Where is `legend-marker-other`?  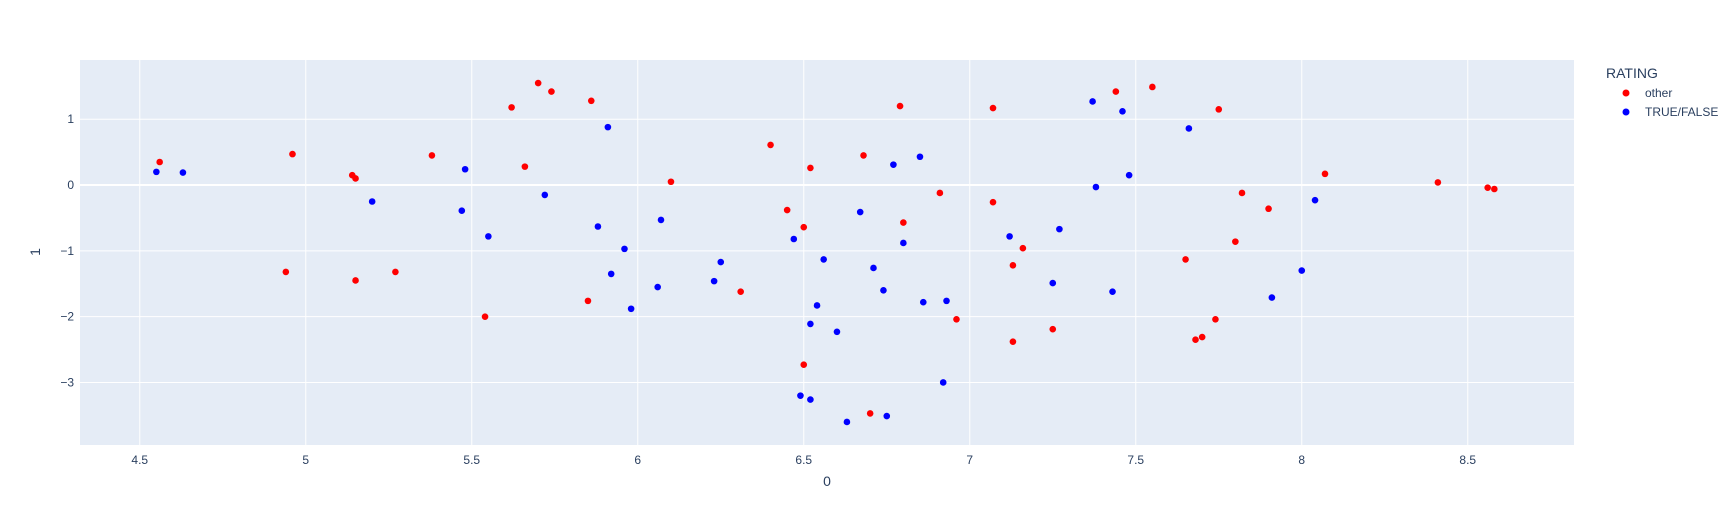 legend-marker-other is located at coordinates (1626, 93).